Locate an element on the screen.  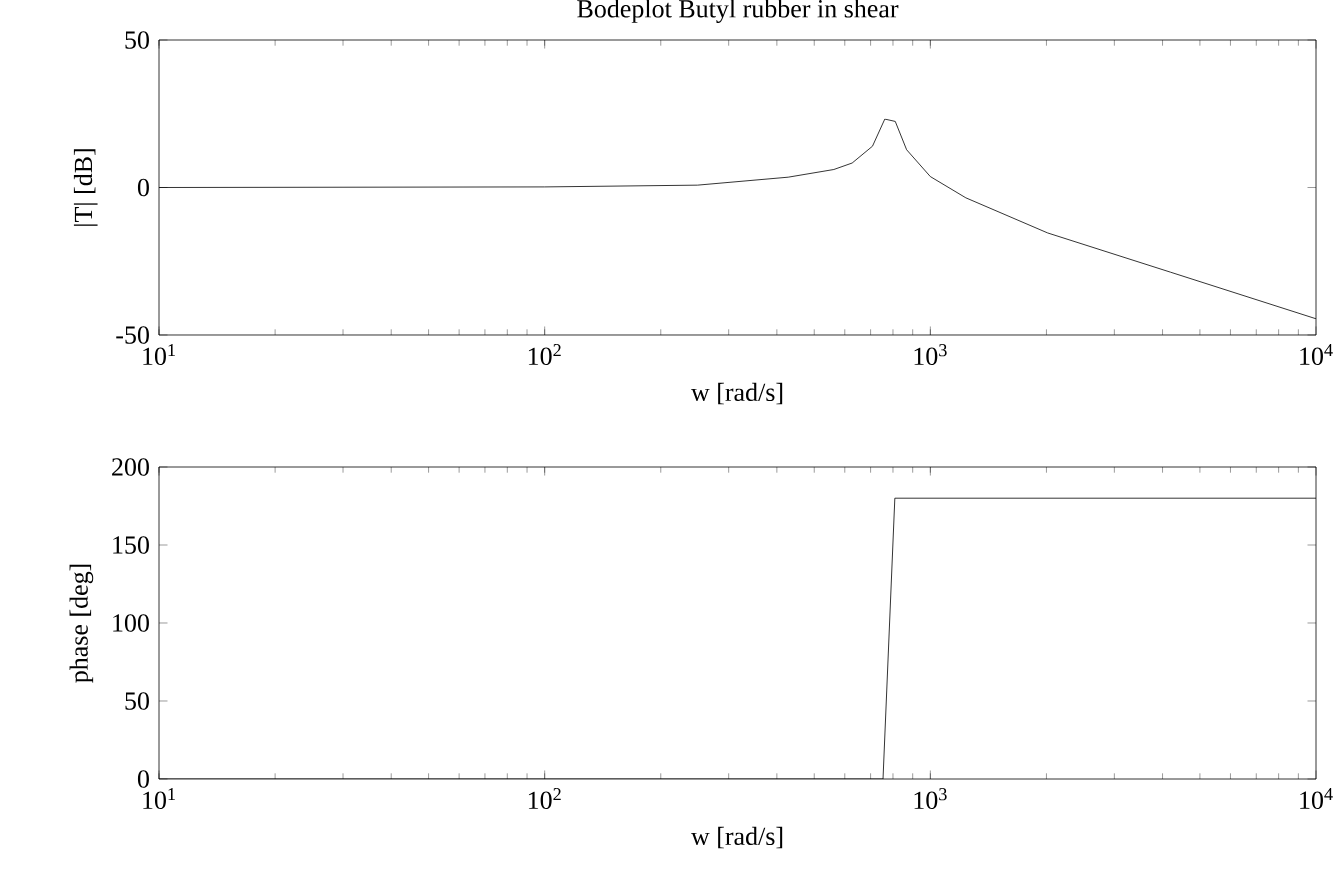
chart-title: Bodeplot Butyl rubber in shear is located at coordinates (738, 11).